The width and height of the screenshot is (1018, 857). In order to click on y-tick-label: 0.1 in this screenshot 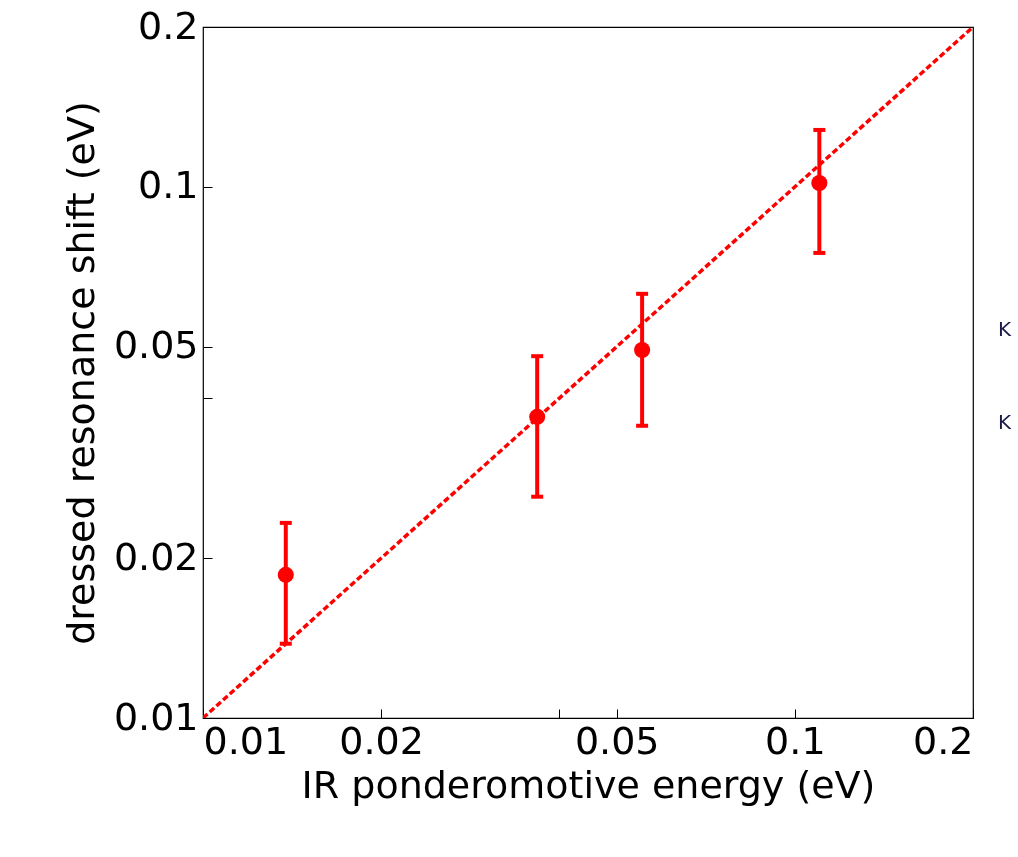, I will do `click(168, 185)`.